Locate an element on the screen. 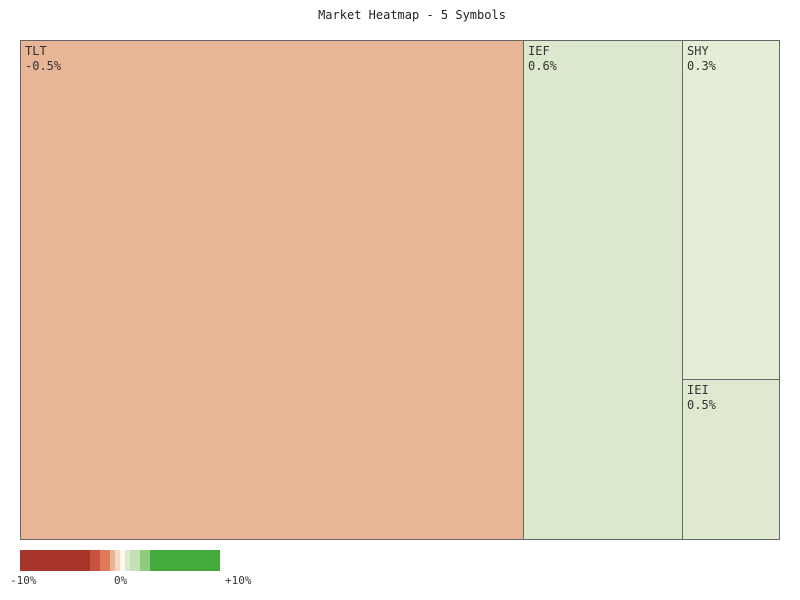 Image resolution: width=800 pixels, height=600 pixels. tile-change-label: -0.5% is located at coordinates (43, 66).